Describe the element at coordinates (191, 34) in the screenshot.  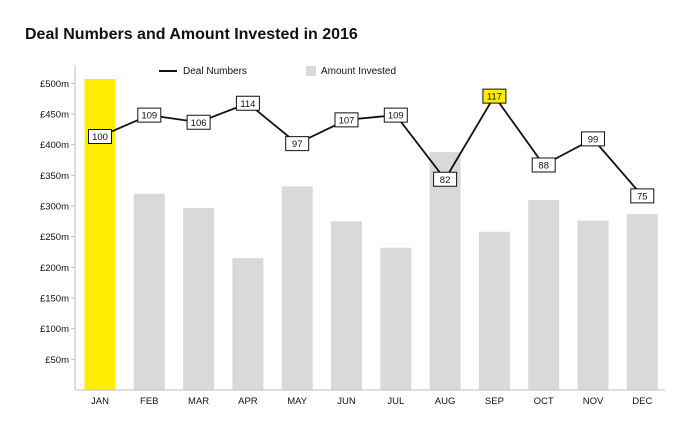
I see `chart-title: Deal Numbers and Amount Invested in 2016` at that location.